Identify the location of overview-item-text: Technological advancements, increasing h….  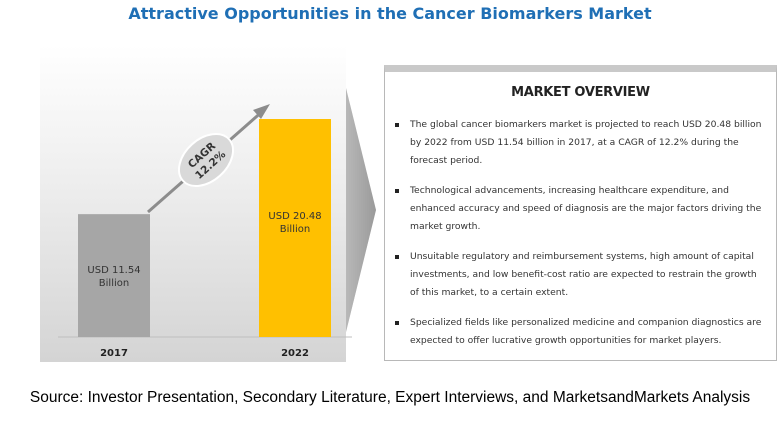
(586, 208).